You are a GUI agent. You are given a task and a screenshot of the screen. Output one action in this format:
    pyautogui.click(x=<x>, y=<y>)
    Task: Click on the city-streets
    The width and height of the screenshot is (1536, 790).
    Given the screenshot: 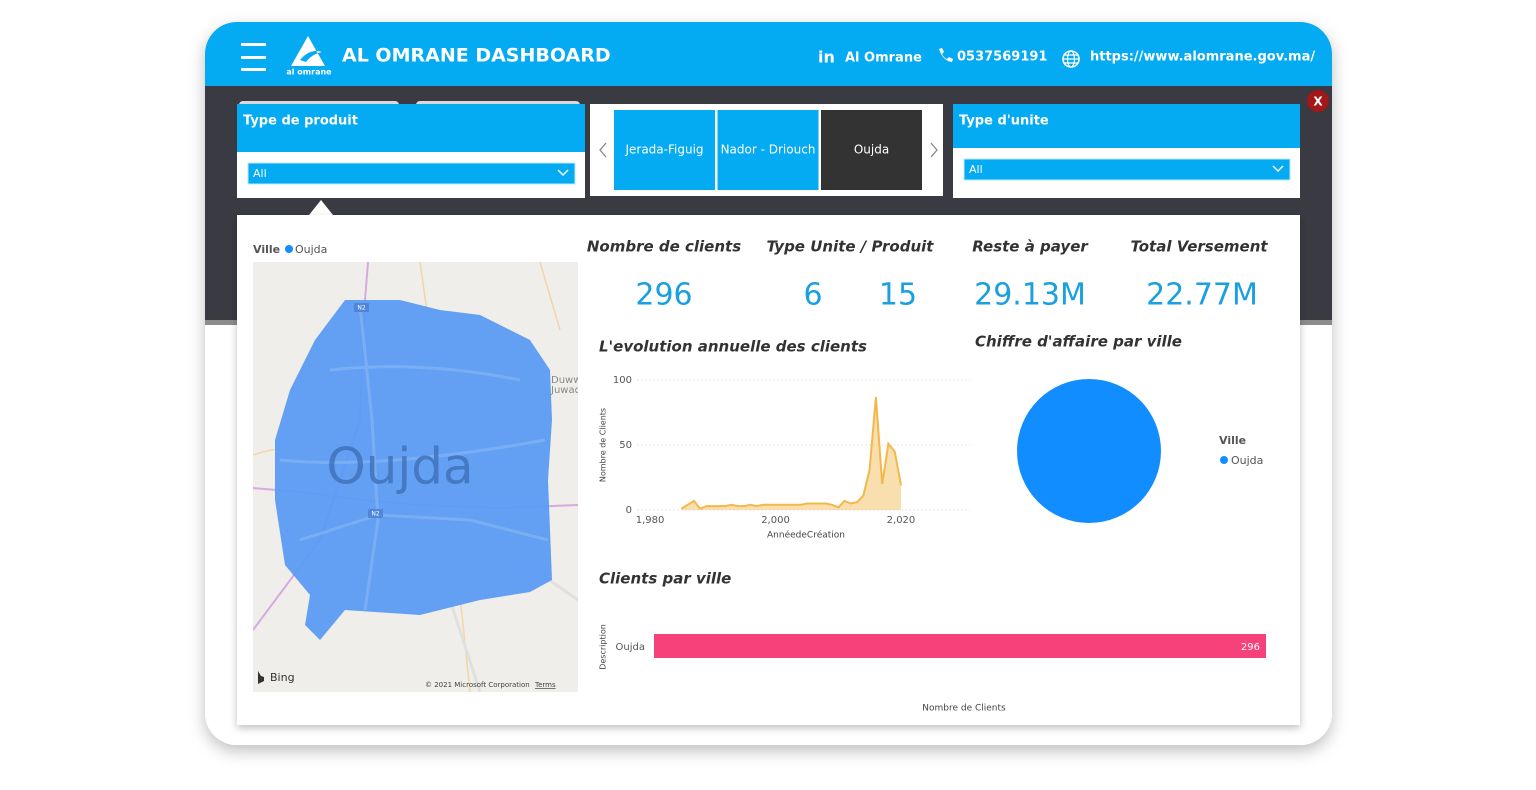 What is the action you would take?
    pyautogui.click(x=414, y=457)
    